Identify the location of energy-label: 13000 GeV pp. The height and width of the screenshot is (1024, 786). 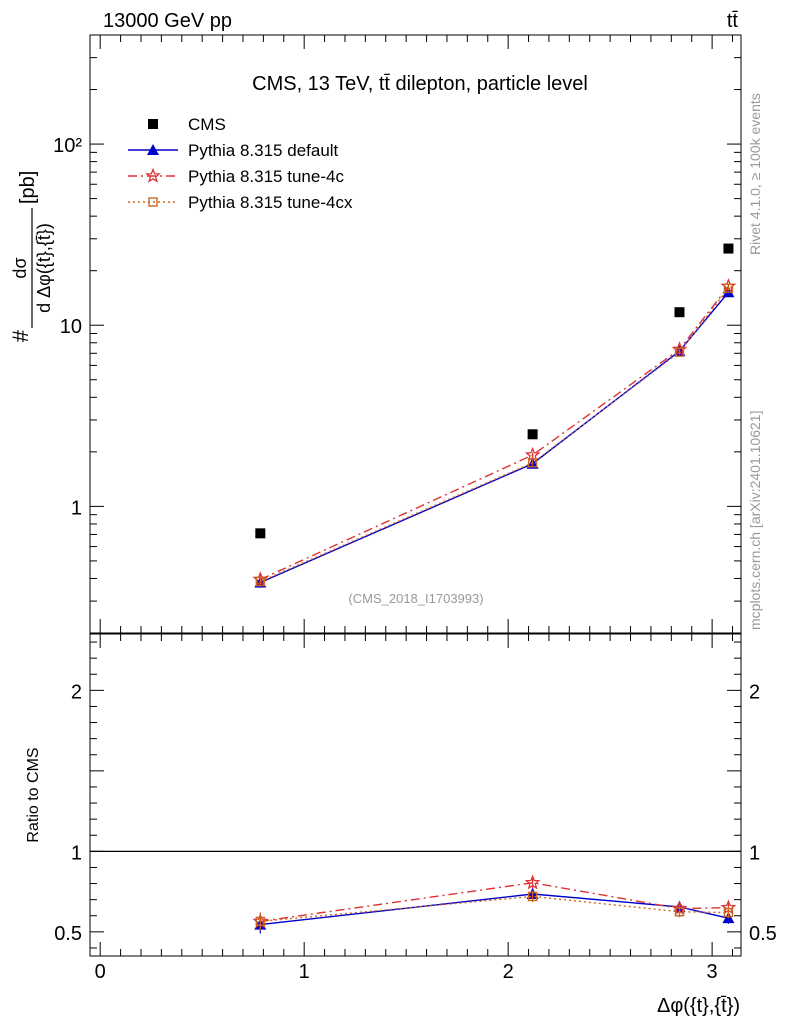
(167, 21).